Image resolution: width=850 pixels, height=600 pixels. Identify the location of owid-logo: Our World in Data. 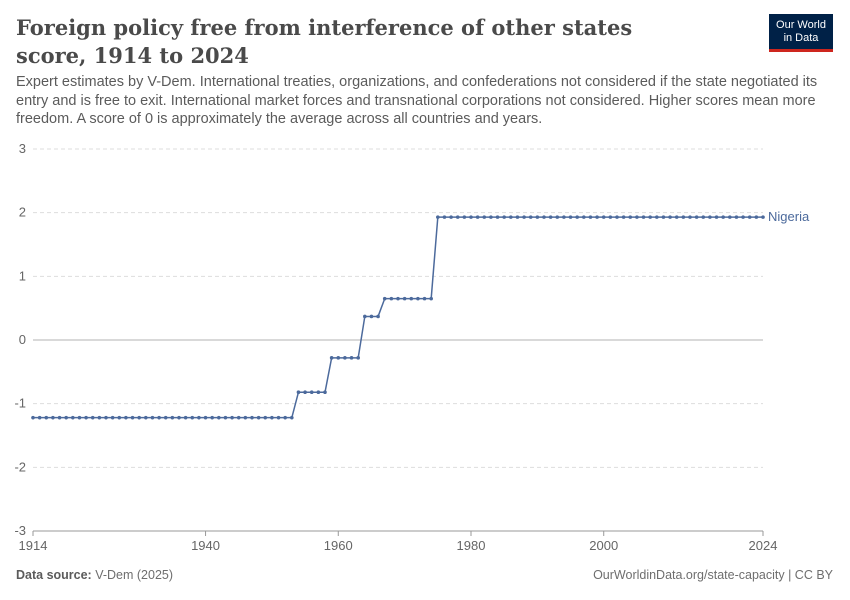
(801, 33).